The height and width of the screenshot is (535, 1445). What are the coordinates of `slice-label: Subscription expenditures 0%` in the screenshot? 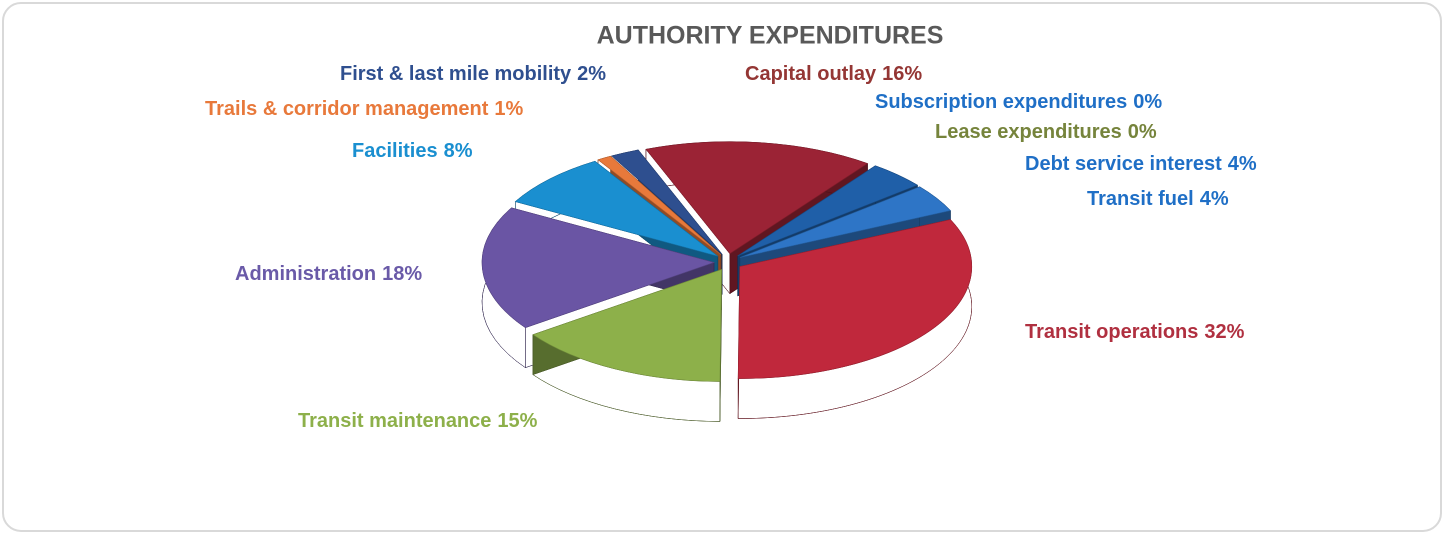 It's located at (1018, 102).